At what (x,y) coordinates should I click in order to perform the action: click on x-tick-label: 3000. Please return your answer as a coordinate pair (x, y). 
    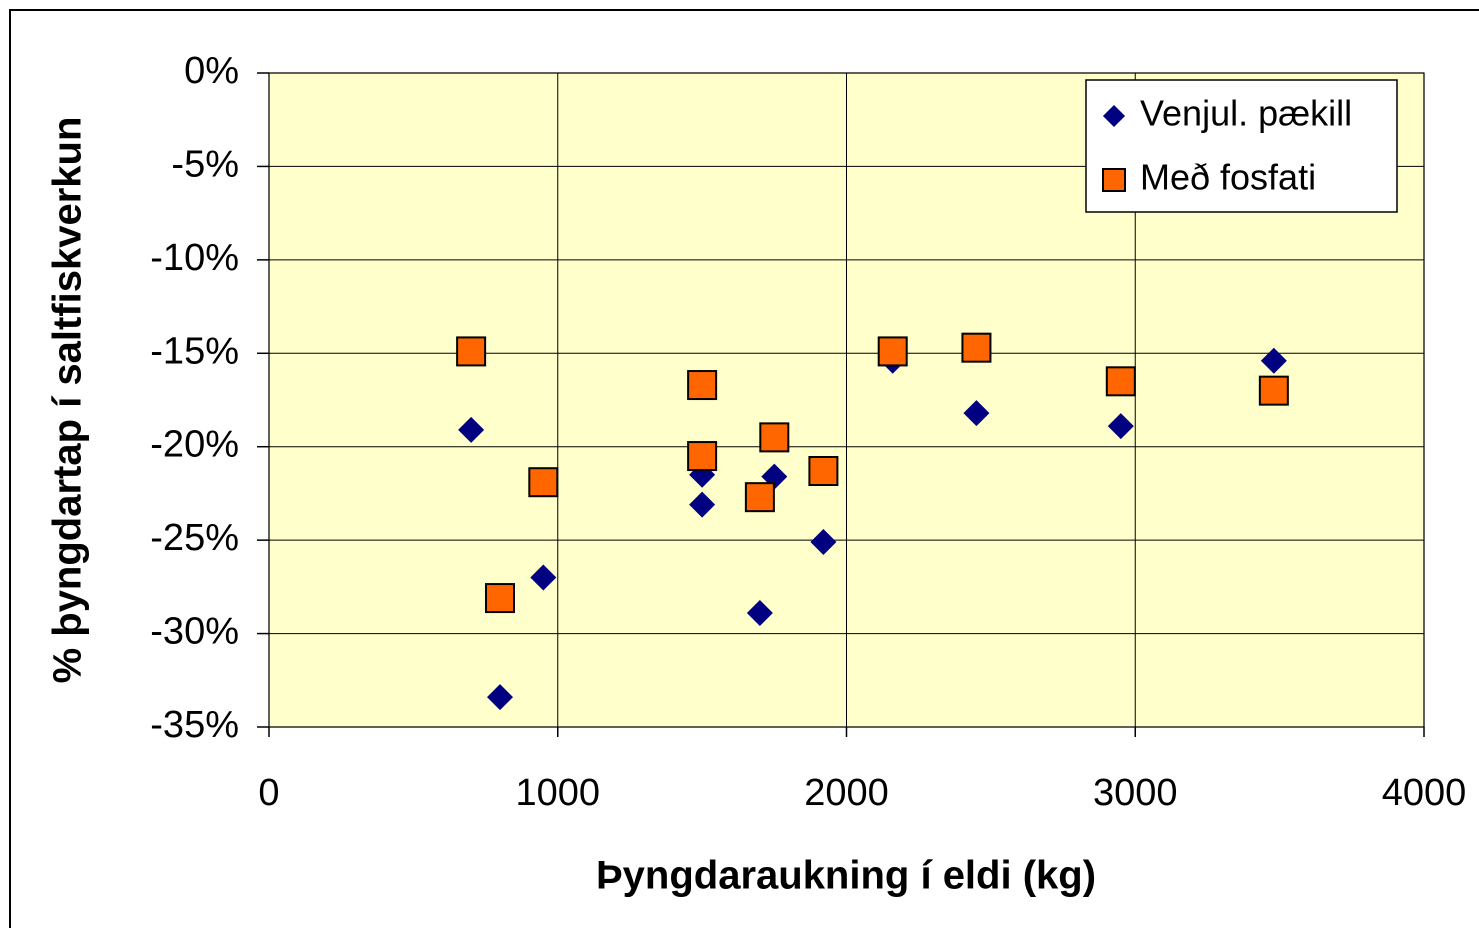
    Looking at the image, I should click on (1135, 793).